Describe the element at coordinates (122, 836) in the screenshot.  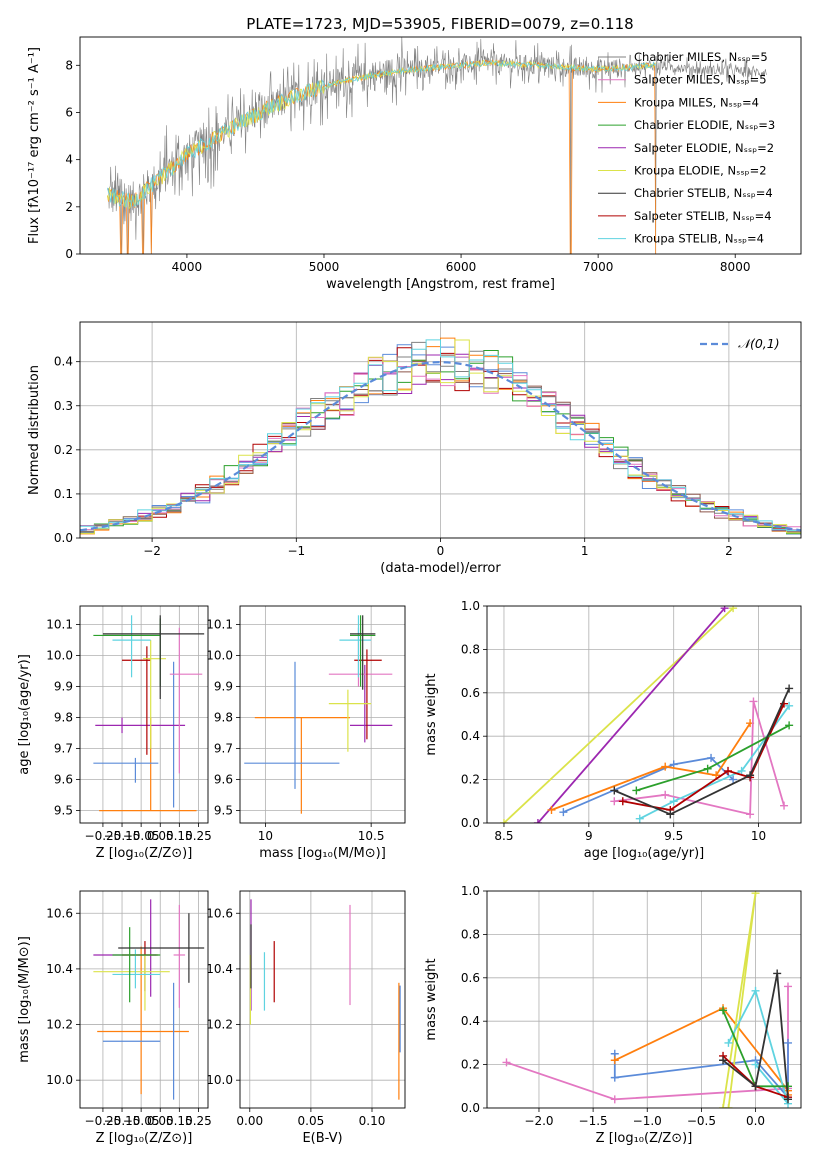
I see `x-tick-label: −0.15` at that location.